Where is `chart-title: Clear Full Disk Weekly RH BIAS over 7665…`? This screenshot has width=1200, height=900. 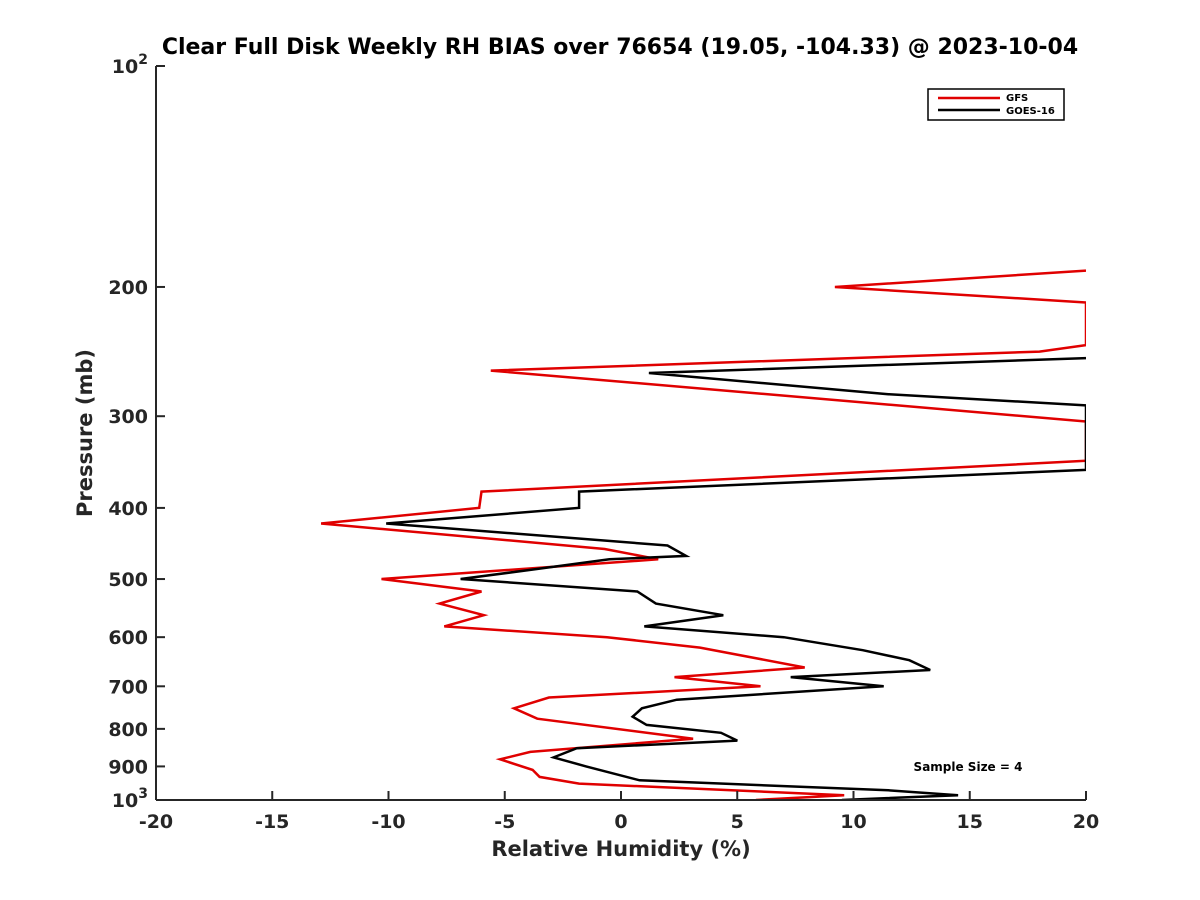 chart-title: Clear Full Disk Weekly RH BIAS over 7665… is located at coordinates (620, 47).